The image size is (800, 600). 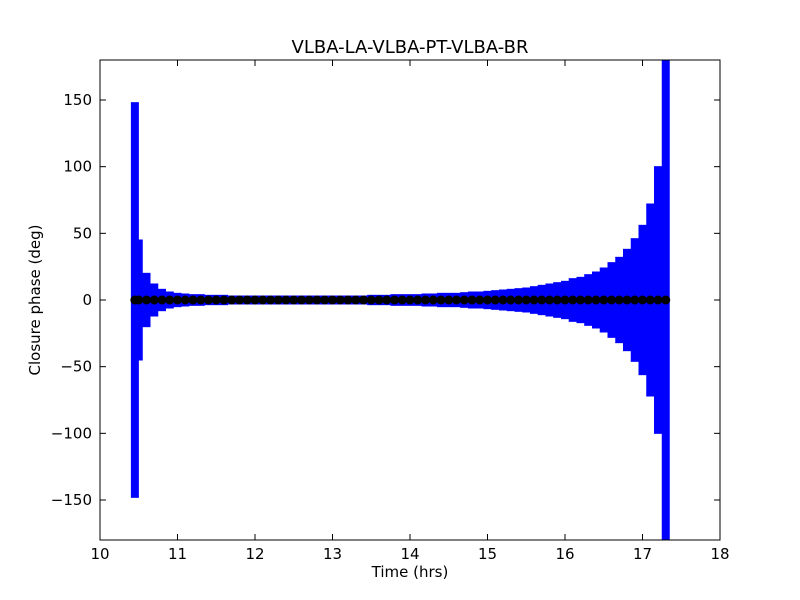 What do you see at coordinates (254, 554) in the screenshot?
I see `x-tick-label: 12` at bounding box center [254, 554].